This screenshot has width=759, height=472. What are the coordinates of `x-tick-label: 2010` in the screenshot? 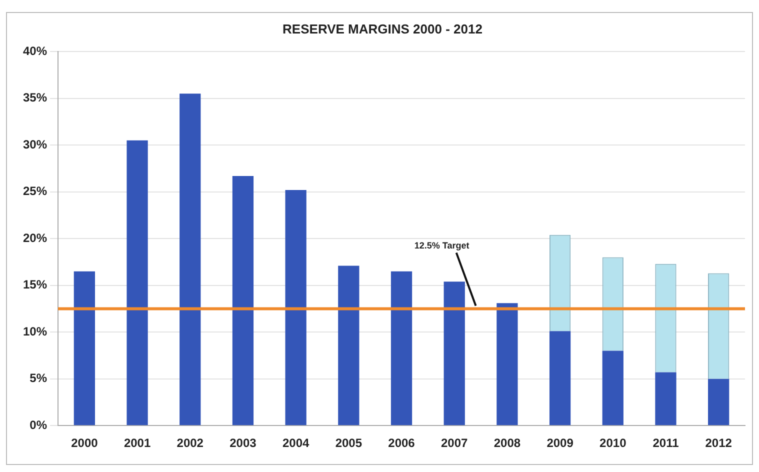 It's located at (613, 443).